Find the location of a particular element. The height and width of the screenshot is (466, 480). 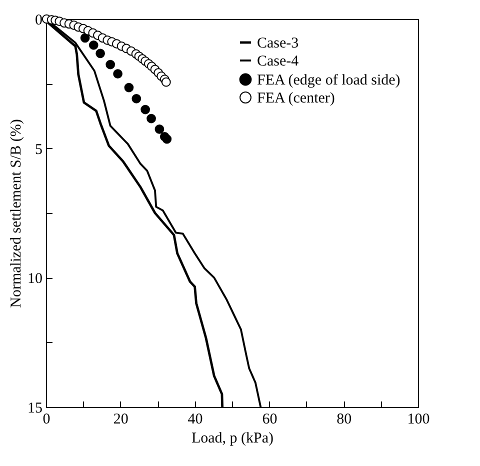

y-axis-title: Normalized settlement S/B (%) is located at coordinates (16, 213).